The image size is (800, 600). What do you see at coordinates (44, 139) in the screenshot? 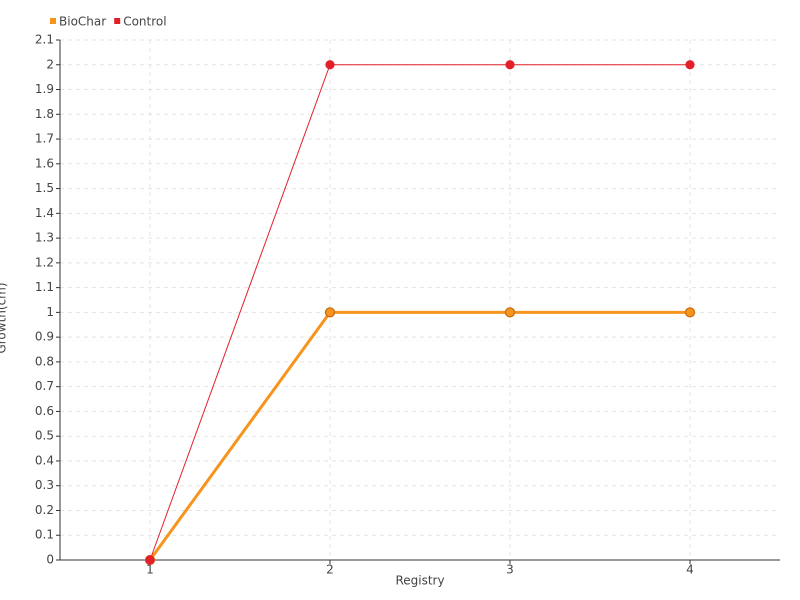
I see `y-tick-label: 1.7` at bounding box center [44, 139].